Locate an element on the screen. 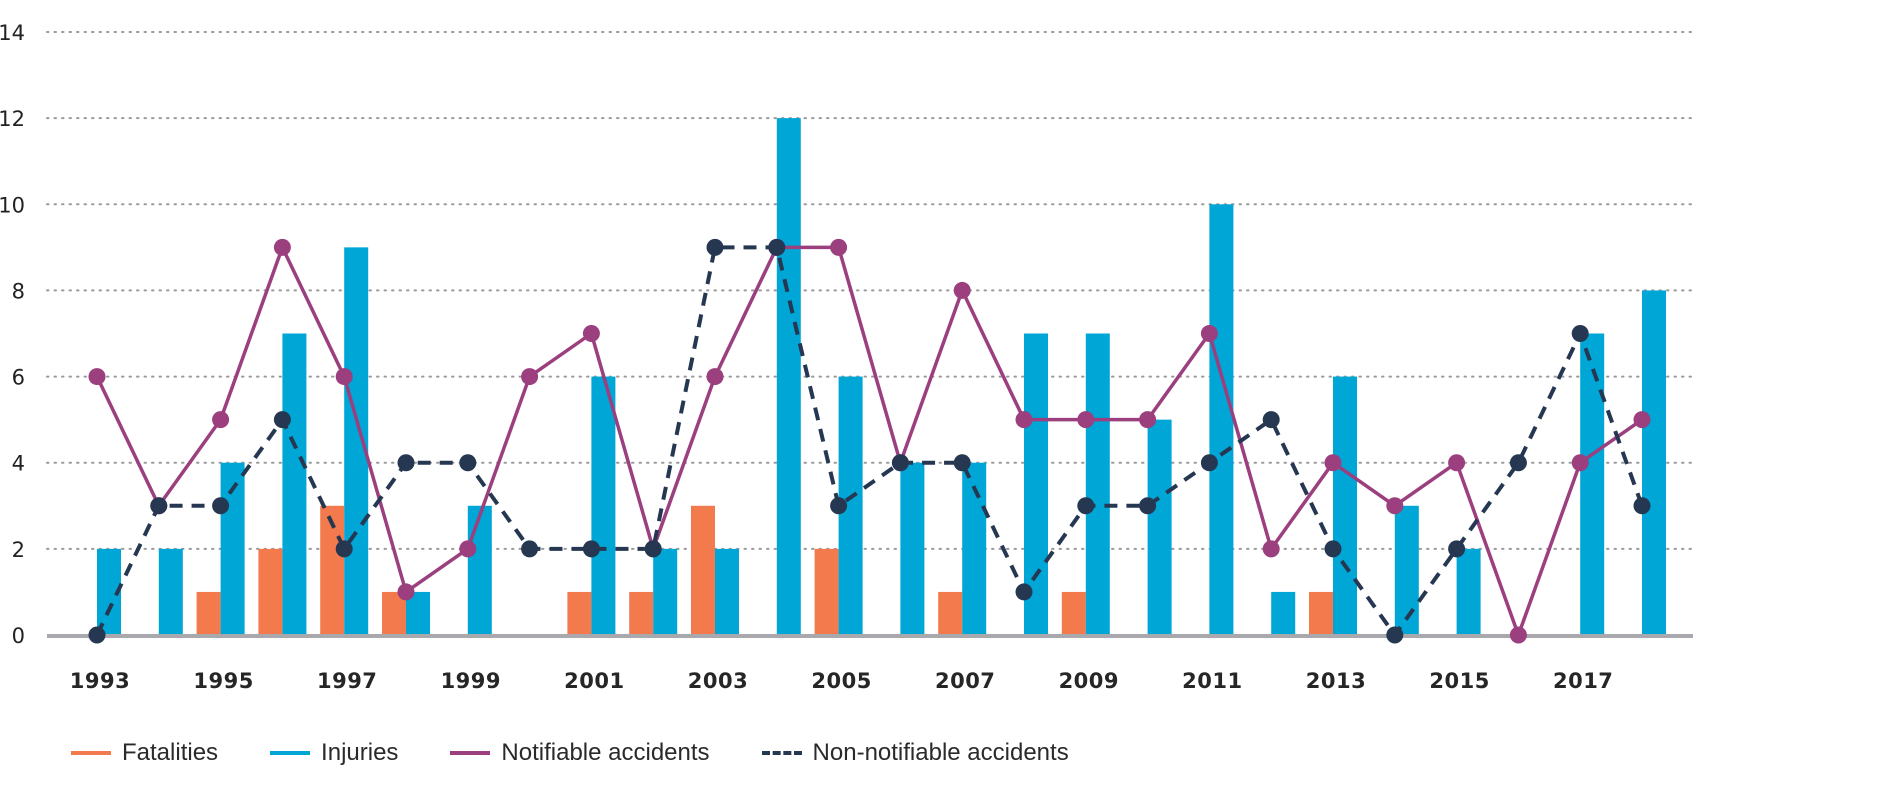 This screenshot has width=1889, height=786. y-tick-label: 2 is located at coordinates (18, 550).